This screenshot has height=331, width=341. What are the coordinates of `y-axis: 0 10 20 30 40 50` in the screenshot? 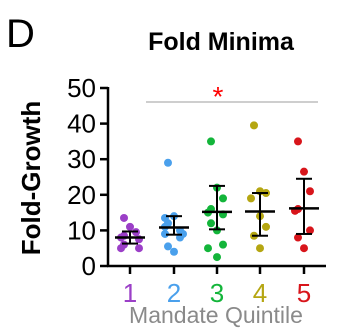 It's located at (88, 177).